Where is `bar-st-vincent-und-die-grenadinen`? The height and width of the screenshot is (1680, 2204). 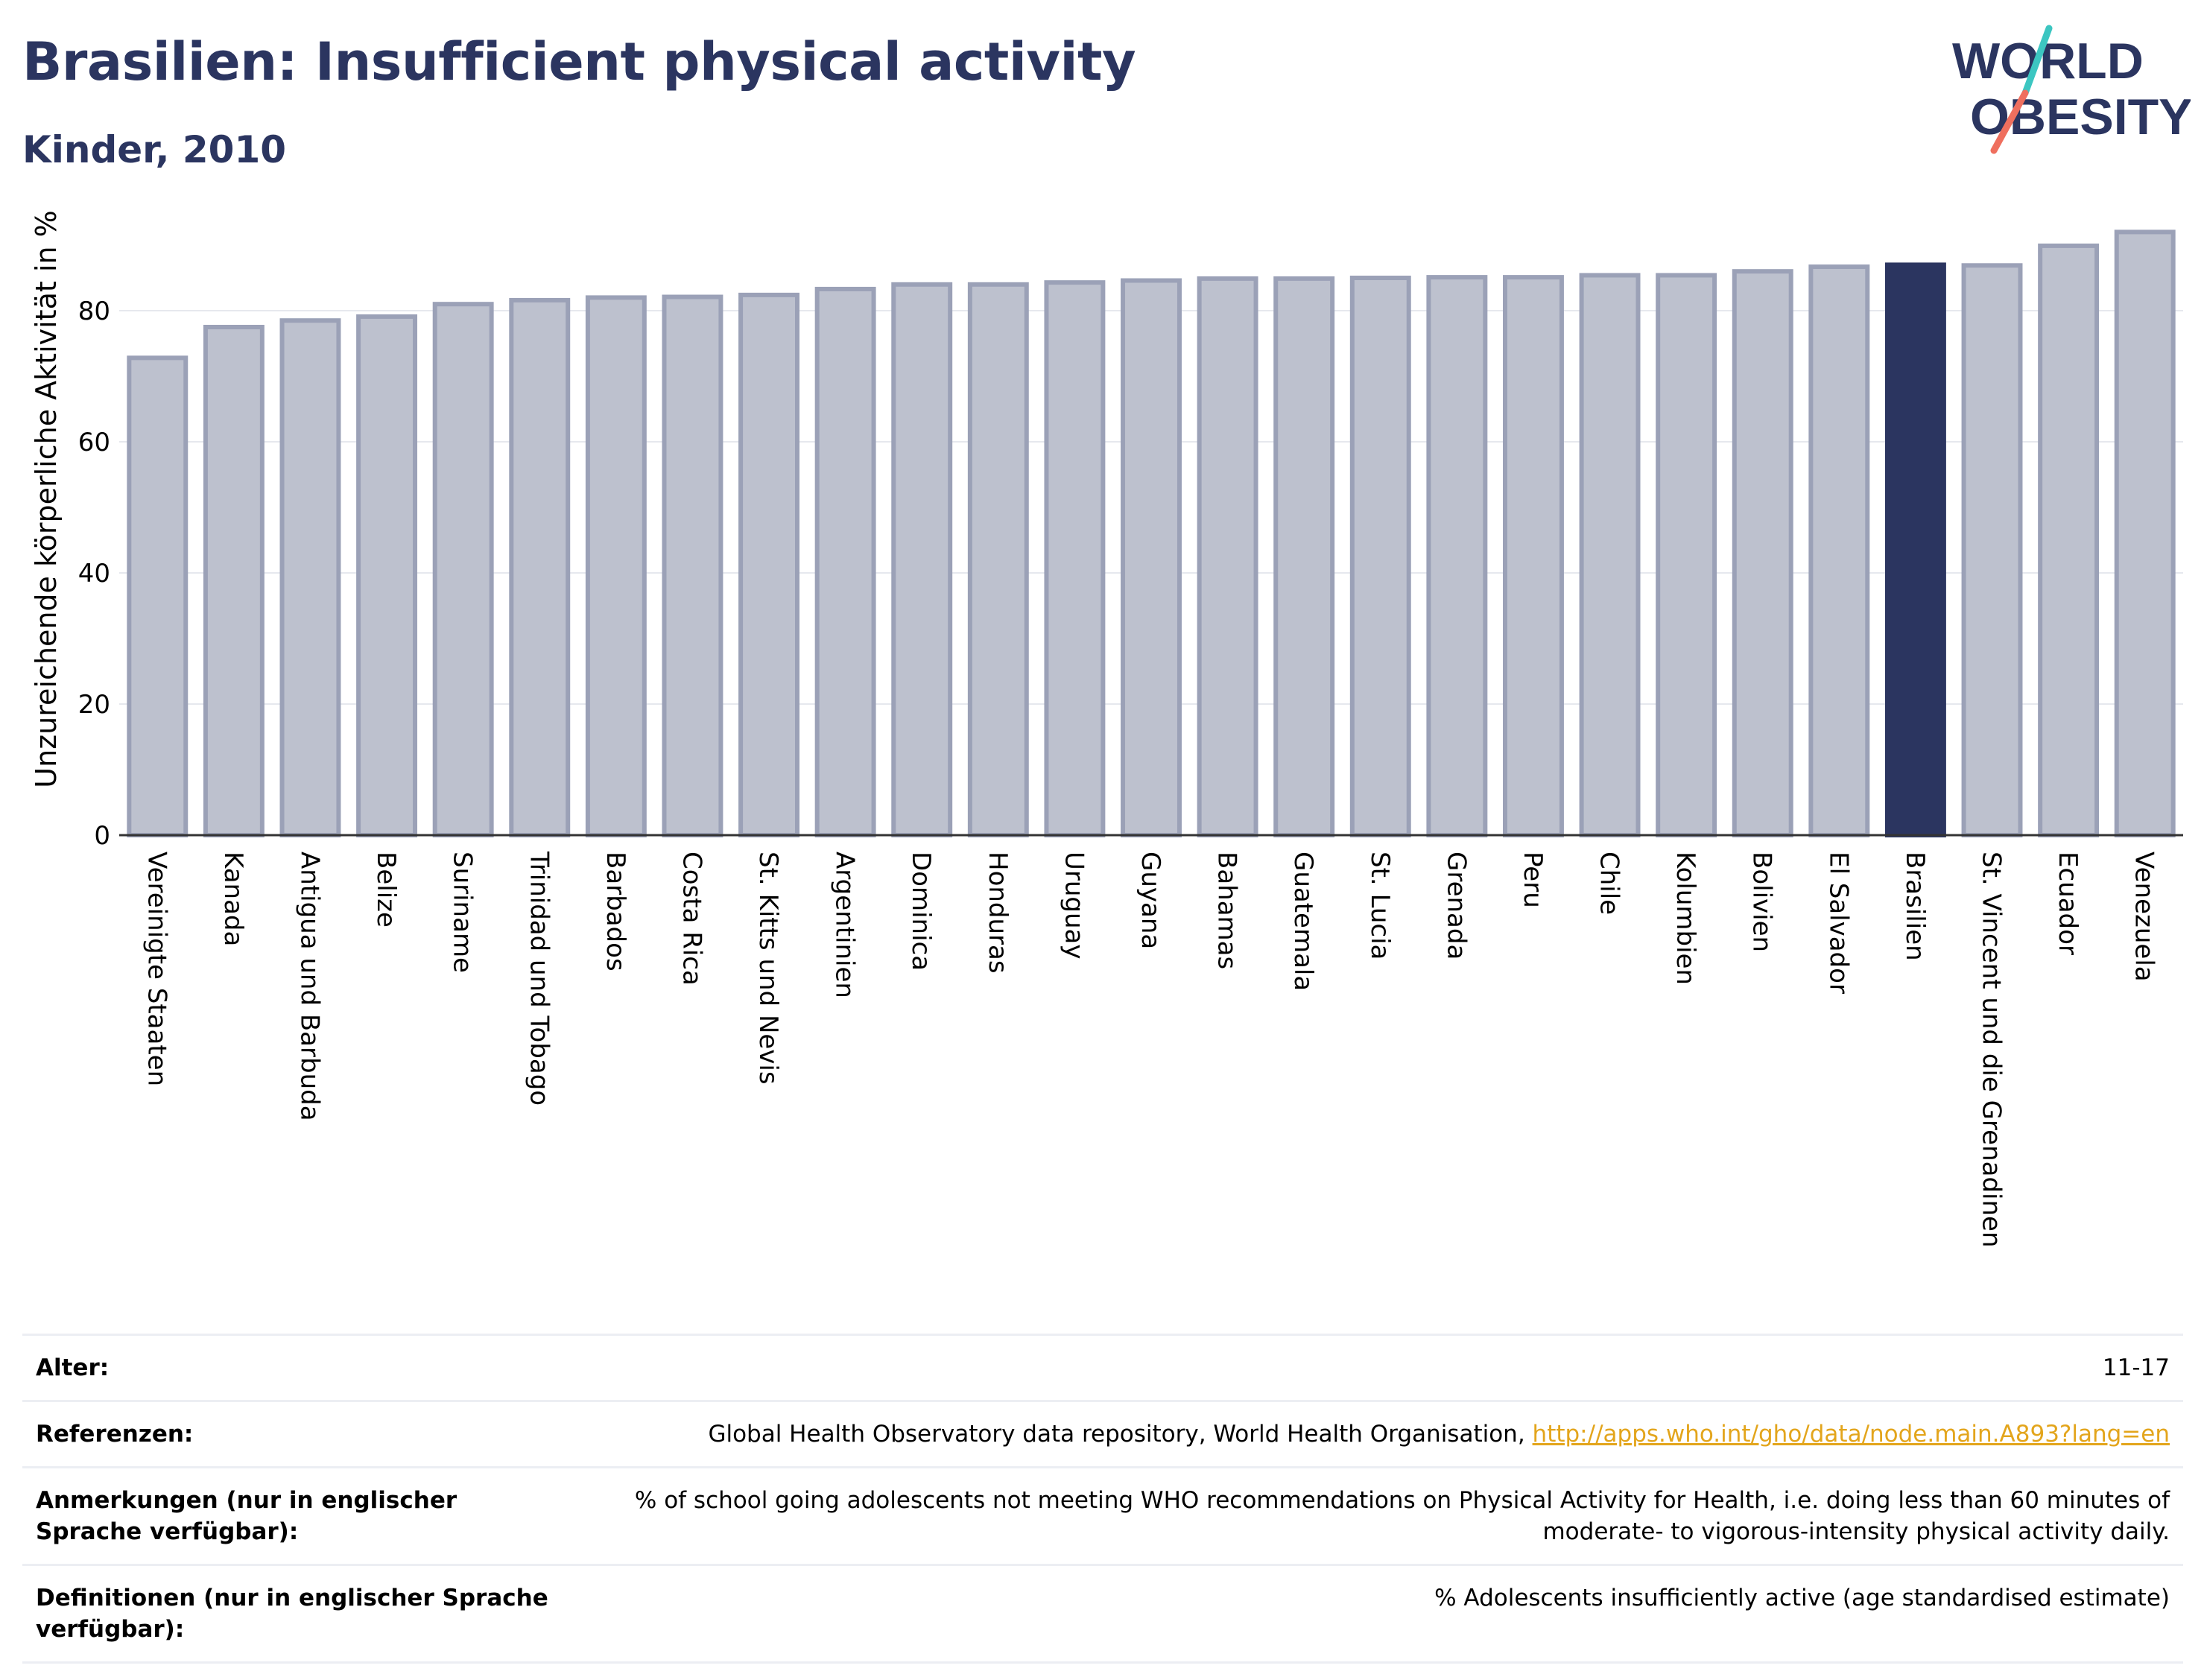 bar-st-vincent-und-die-grenadinen is located at coordinates (1992, 550).